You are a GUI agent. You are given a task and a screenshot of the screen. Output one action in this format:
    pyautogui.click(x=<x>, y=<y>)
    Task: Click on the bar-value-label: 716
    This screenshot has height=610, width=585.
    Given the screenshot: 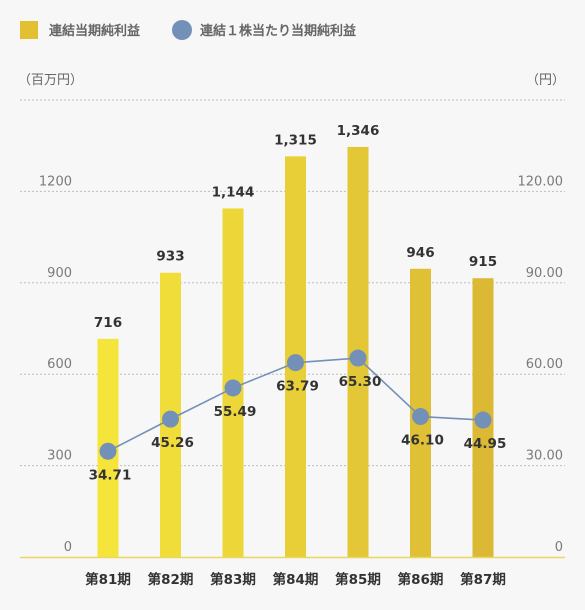 What is the action you would take?
    pyautogui.click(x=108, y=323)
    